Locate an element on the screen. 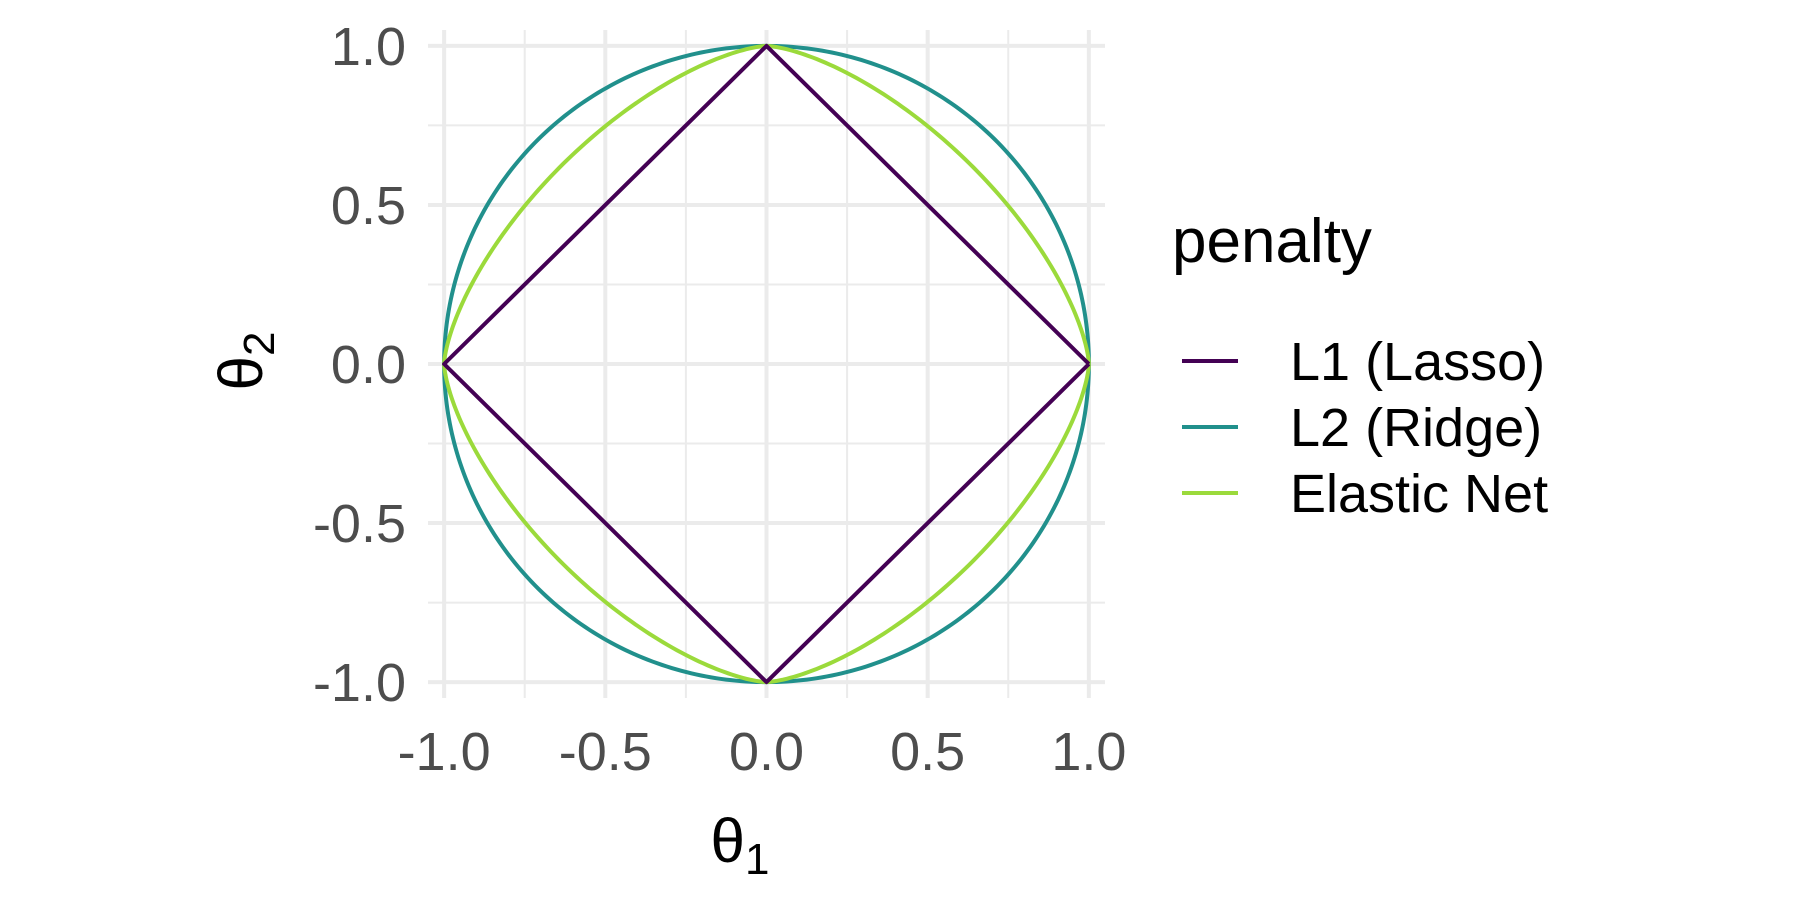 The width and height of the screenshot is (1800, 920). y-axis-tick-labels: -1.0 -0.5 0.0 0.5 1.0 is located at coordinates (359, 365).